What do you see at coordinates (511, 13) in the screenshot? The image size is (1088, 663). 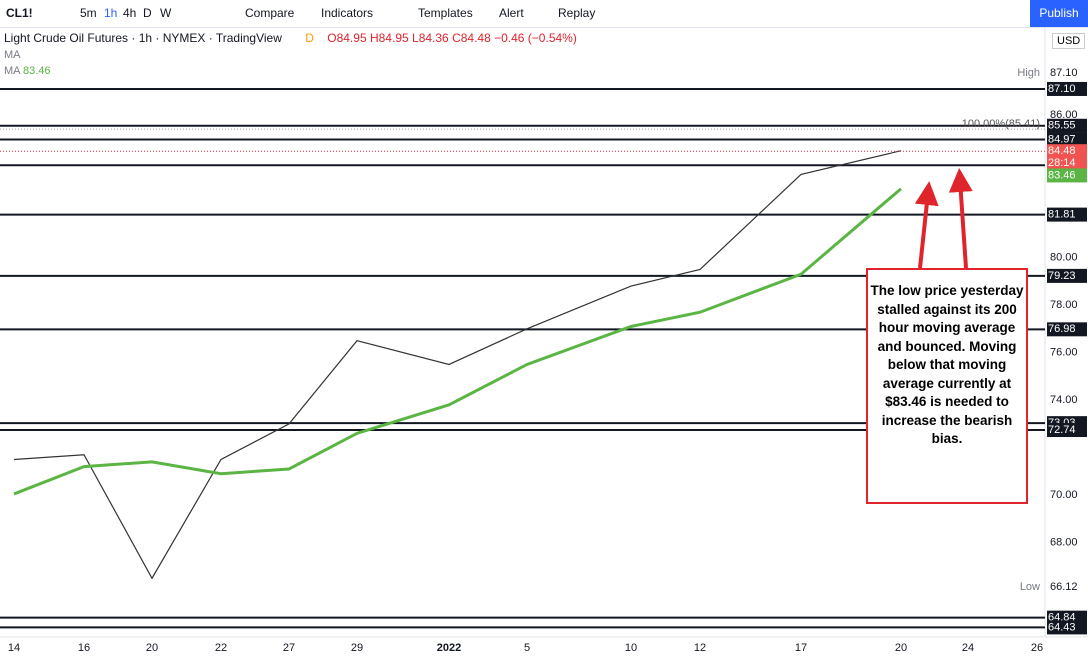 I see `button: Alert` at bounding box center [511, 13].